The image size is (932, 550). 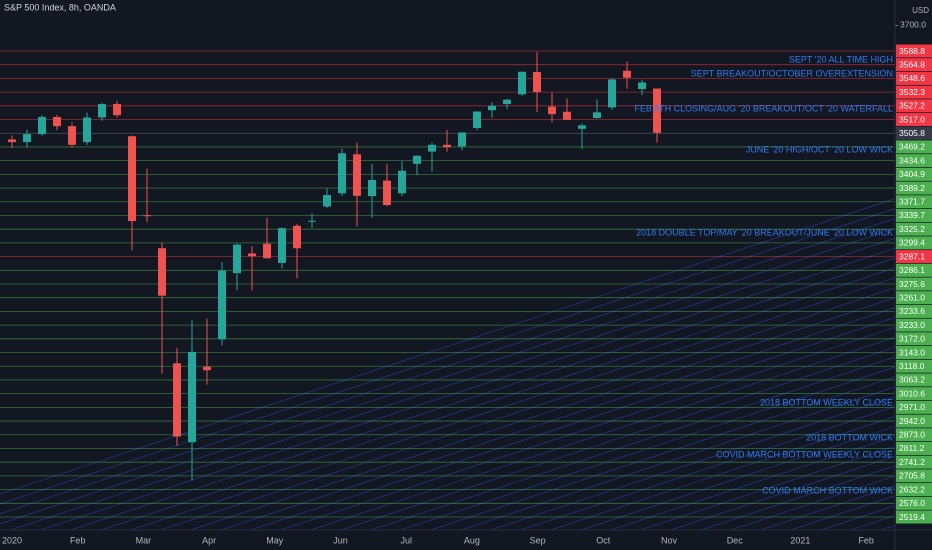 What do you see at coordinates (912, 407) in the screenshot?
I see `level-label: 2971.0` at bounding box center [912, 407].